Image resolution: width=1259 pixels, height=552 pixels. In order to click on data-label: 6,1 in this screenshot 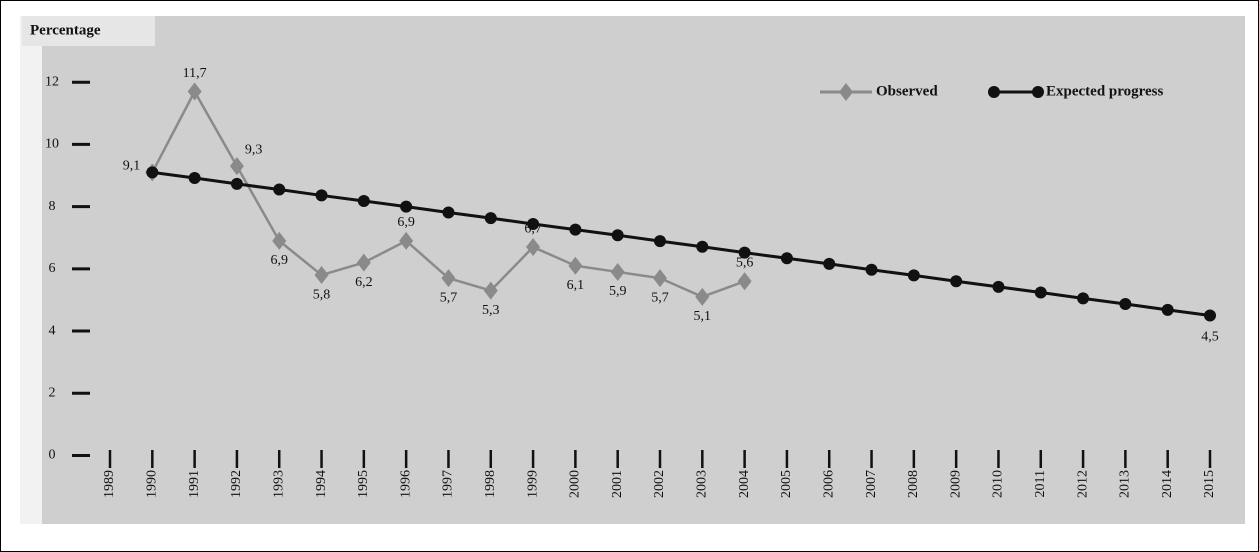, I will do `click(576, 285)`.